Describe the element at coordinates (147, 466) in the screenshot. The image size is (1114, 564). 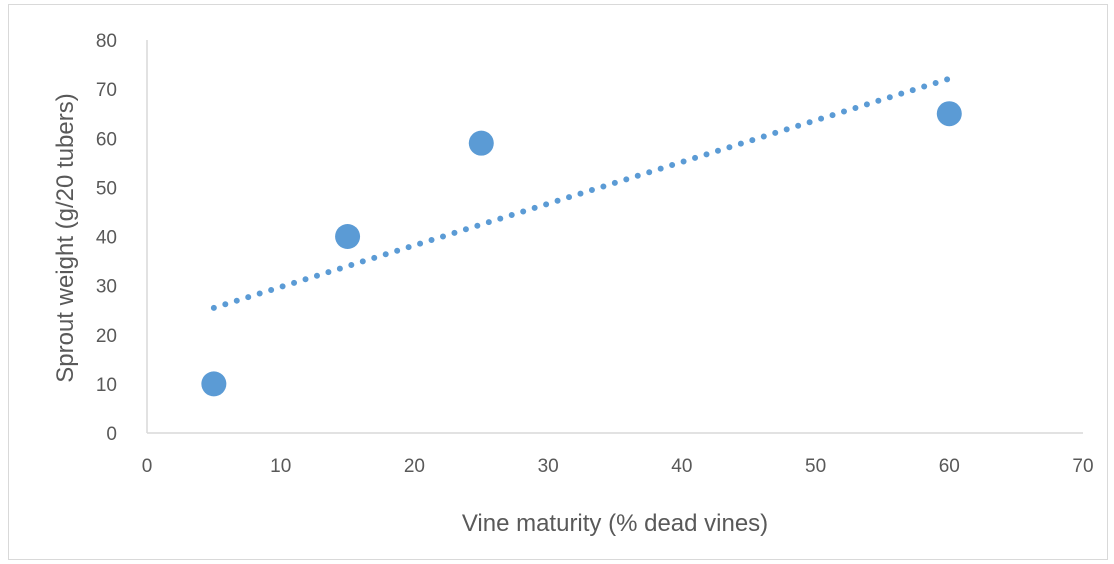
I see `x-tick-label: 0` at that location.